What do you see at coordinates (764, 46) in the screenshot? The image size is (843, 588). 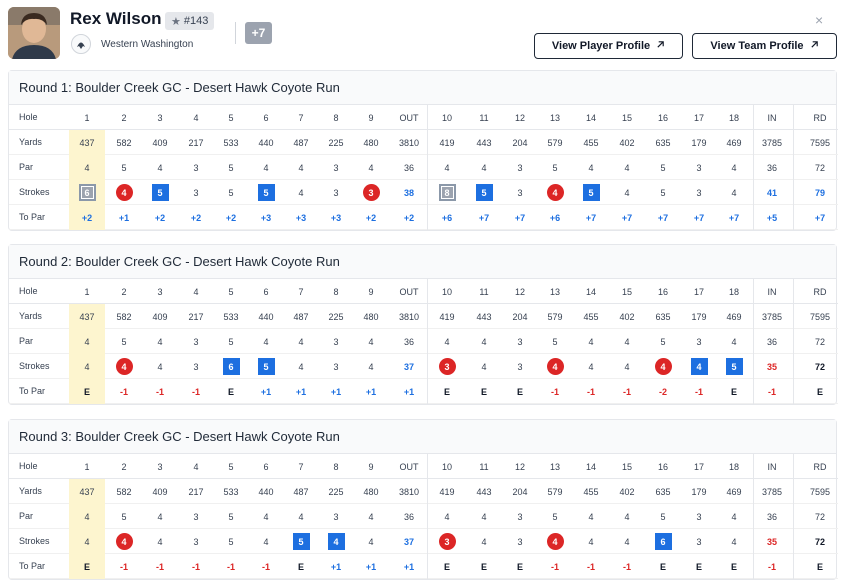 I see `view-team-profile-button: View Team Profile` at bounding box center [764, 46].